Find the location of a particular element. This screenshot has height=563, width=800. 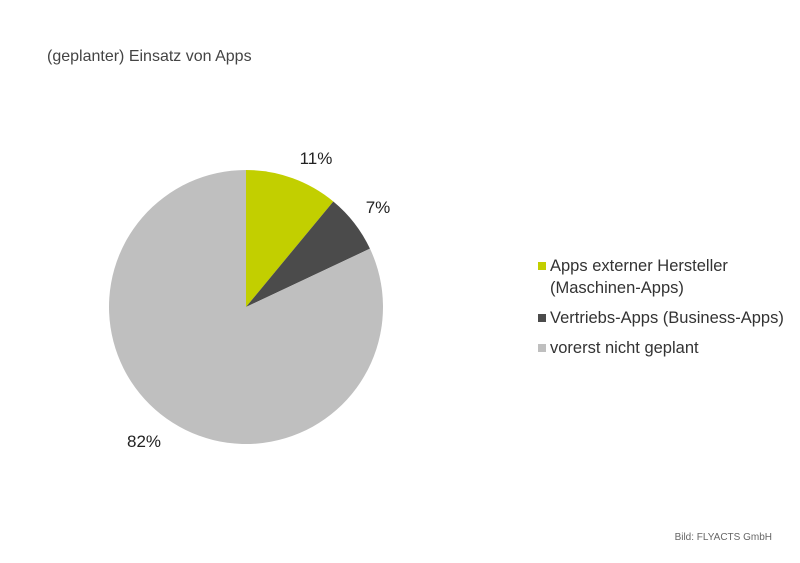

pie-slice-business-apps is located at coordinates (308, 254).